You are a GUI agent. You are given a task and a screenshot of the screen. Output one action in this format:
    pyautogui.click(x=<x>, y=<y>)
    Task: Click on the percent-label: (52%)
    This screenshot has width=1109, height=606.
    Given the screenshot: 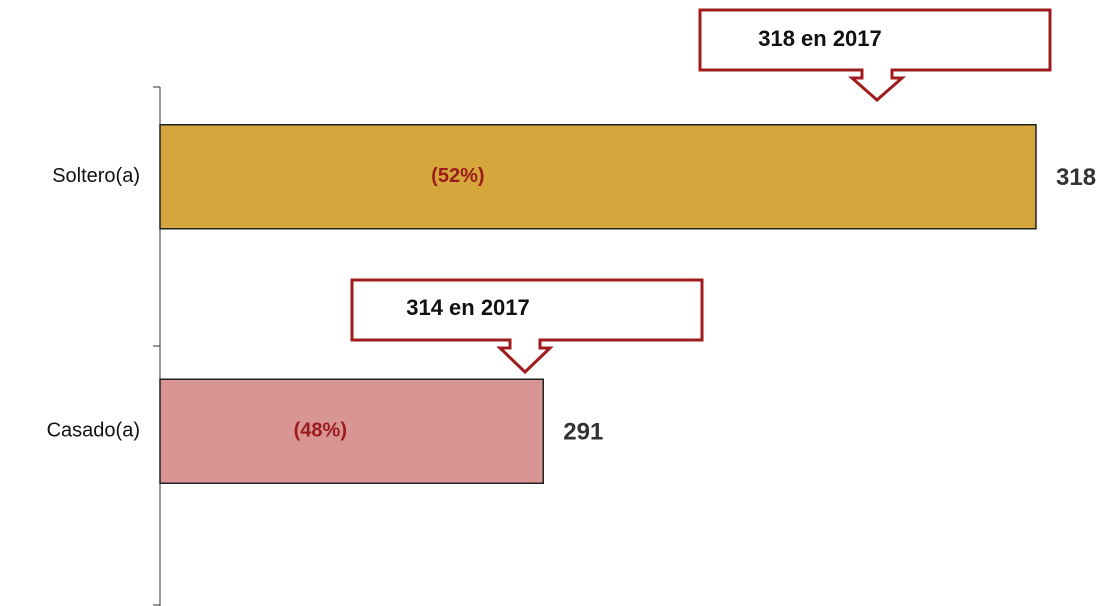 What is the action you would take?
    pyautogui.click(x=457, y=176)
    